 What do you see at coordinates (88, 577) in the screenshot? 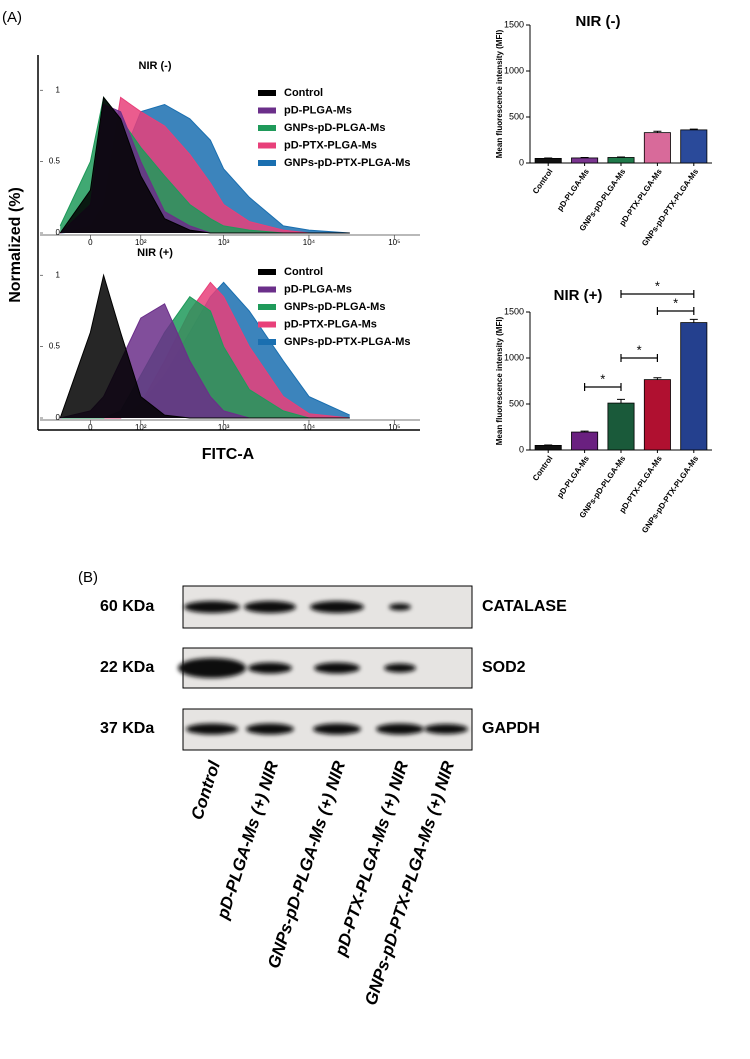
I see `panel-label: (B)` at bounding box center [88, 577].